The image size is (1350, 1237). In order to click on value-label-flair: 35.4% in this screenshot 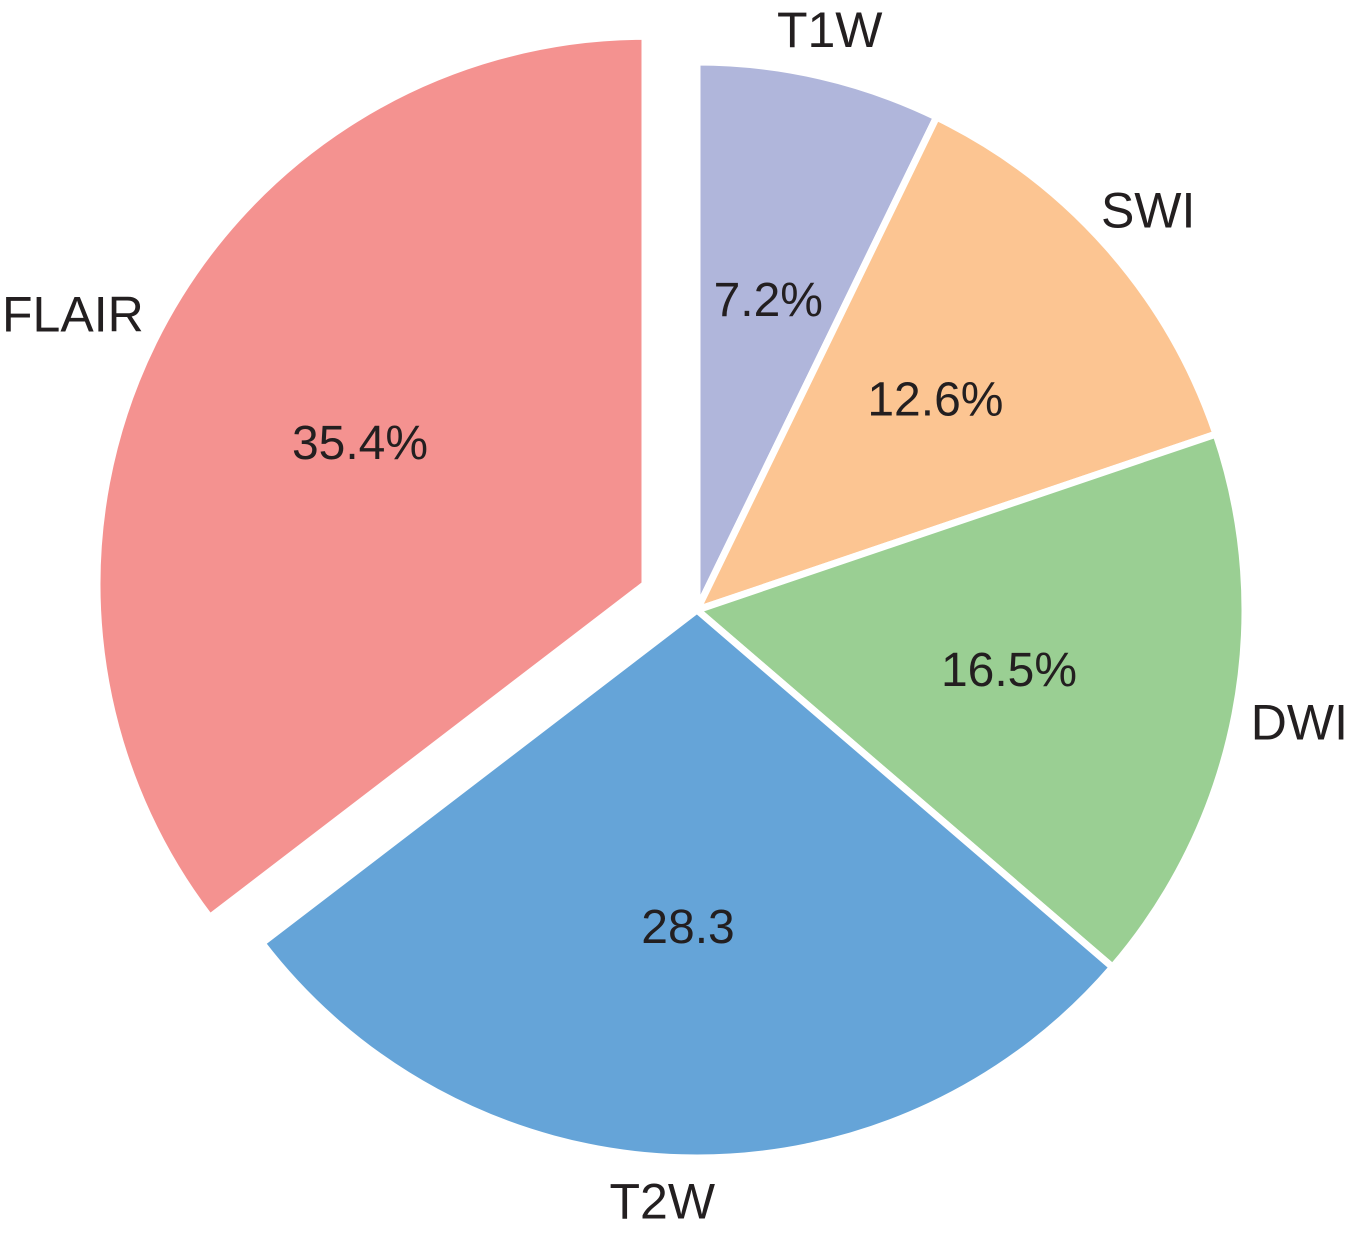, I will do `click(360, 443)`.